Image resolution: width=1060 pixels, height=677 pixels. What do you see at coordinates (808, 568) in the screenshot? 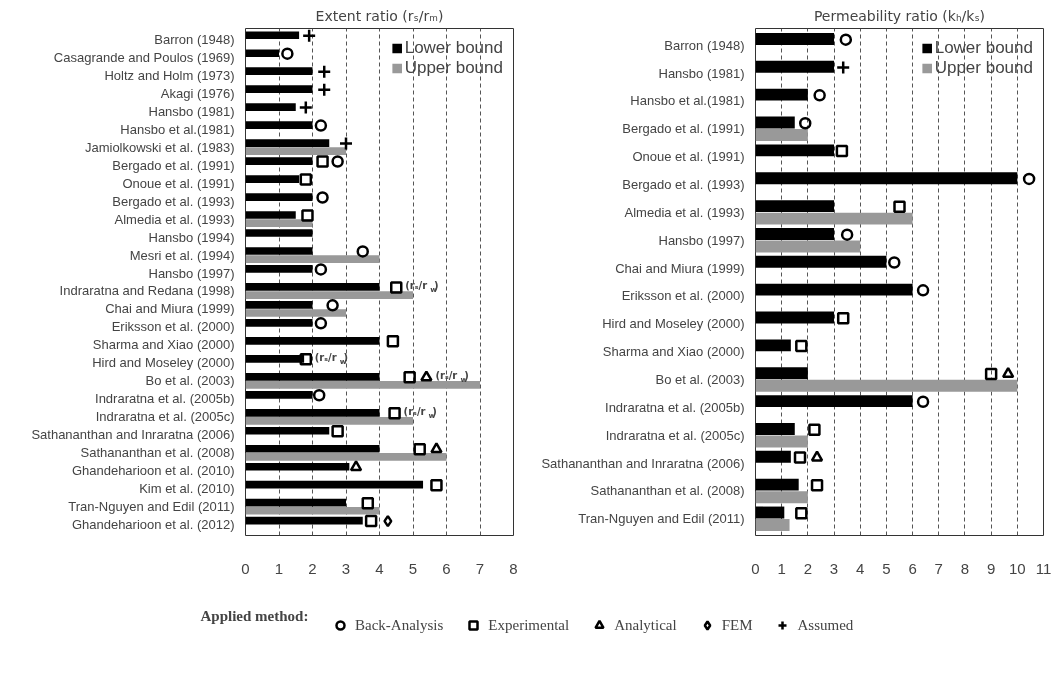
I see `x-tick-label: 2` at bounding box center [808, 568].